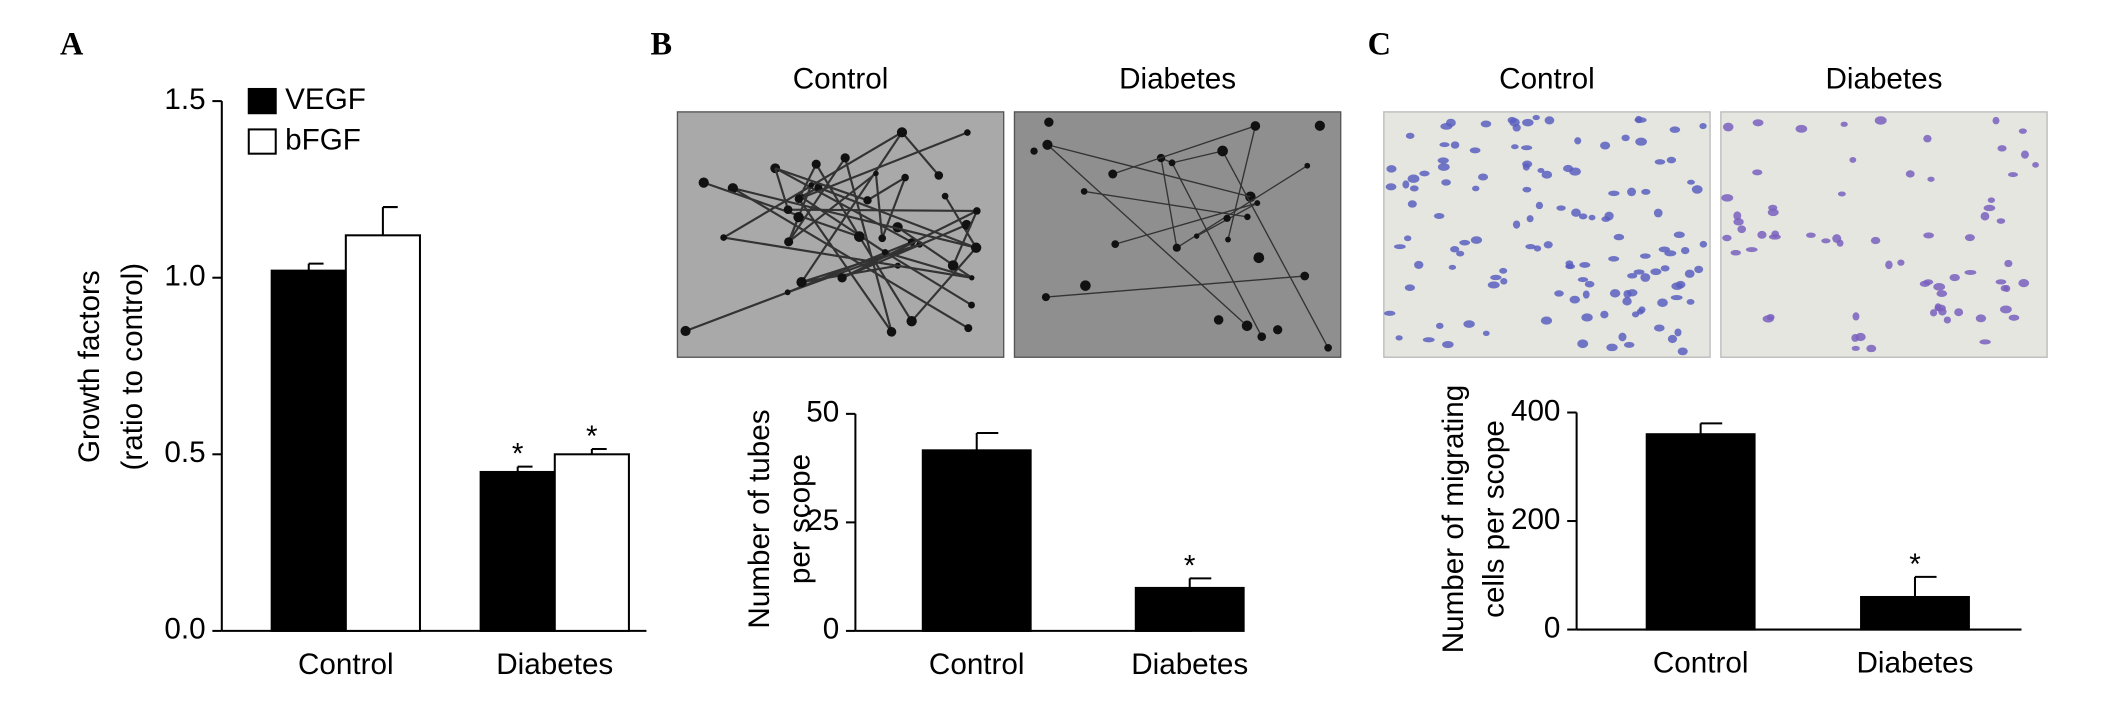 This screenshot has height=701, width=2126. What do you see at coordinates (822, 520) in the screenshot?
I see `y-tick-label: 25` at bounding box center [822, 520].